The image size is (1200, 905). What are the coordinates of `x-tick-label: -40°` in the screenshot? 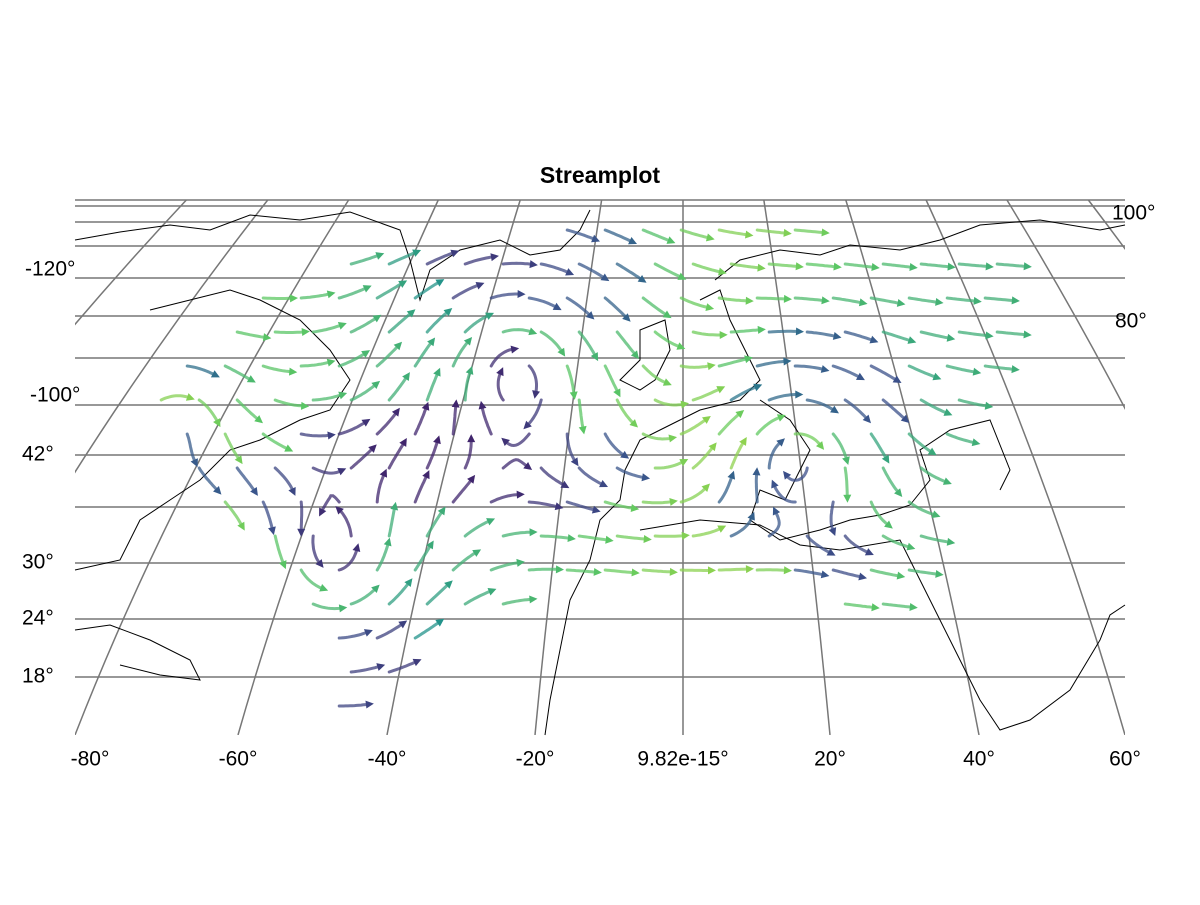 It's located at (387, 759).